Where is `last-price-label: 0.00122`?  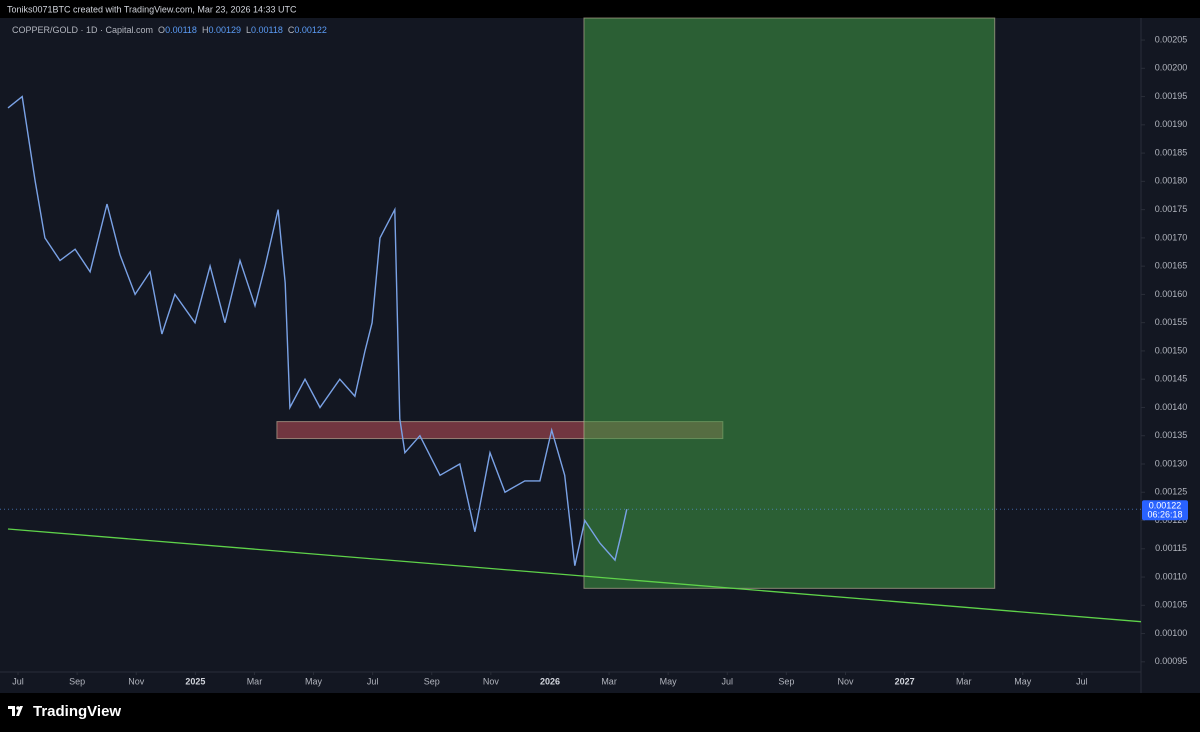 last-price-label: 0.00122 is located at coordinates (1165, 506).